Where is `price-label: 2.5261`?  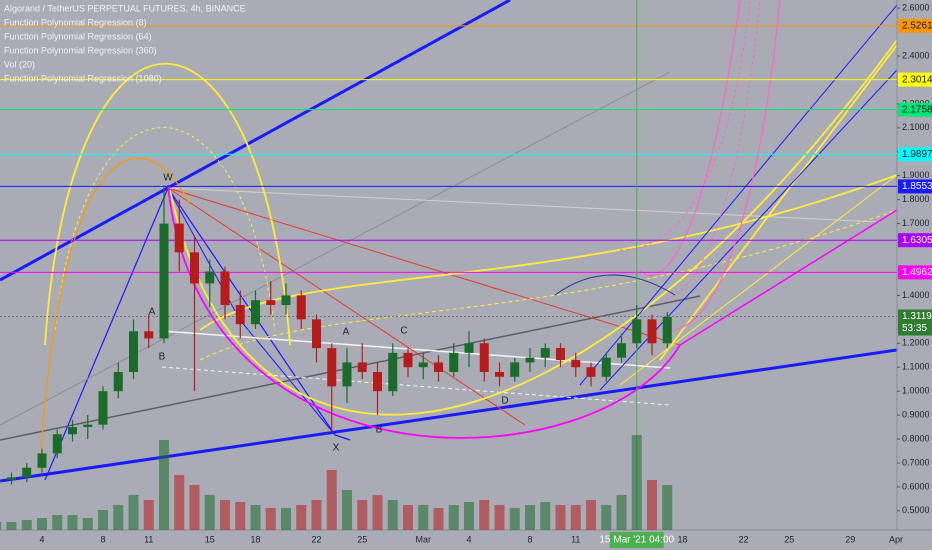
price-label: 2.5261 is located at coordinates (917, 25).